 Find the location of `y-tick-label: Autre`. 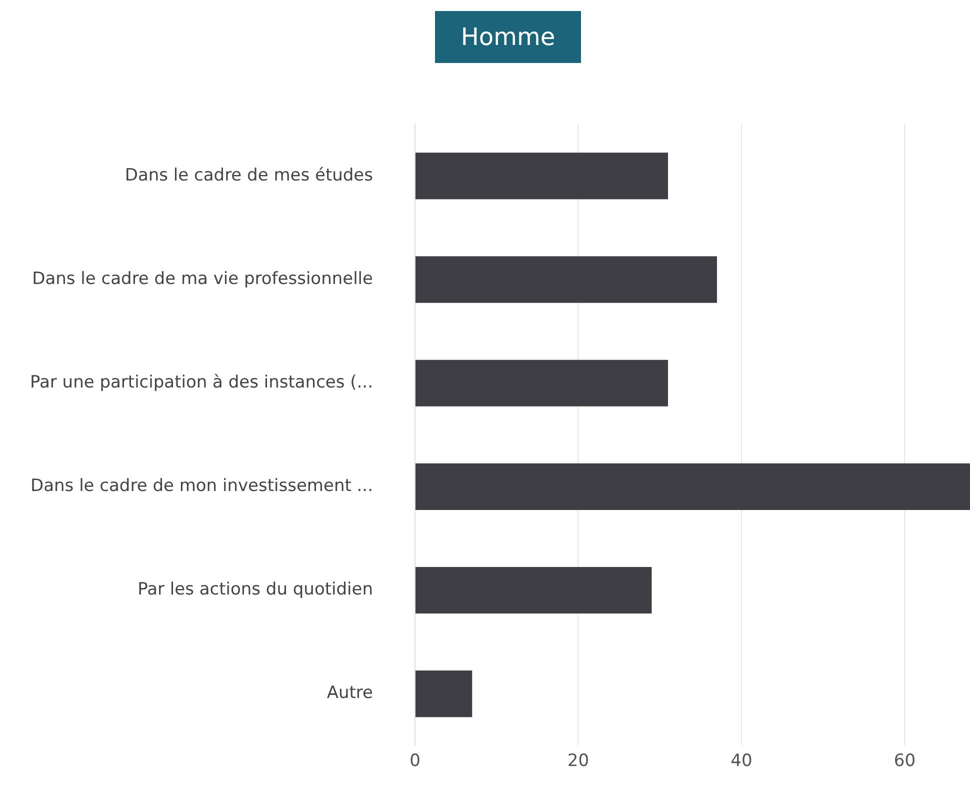

y-tick-label: Autre is located at coordinates (349, 693).